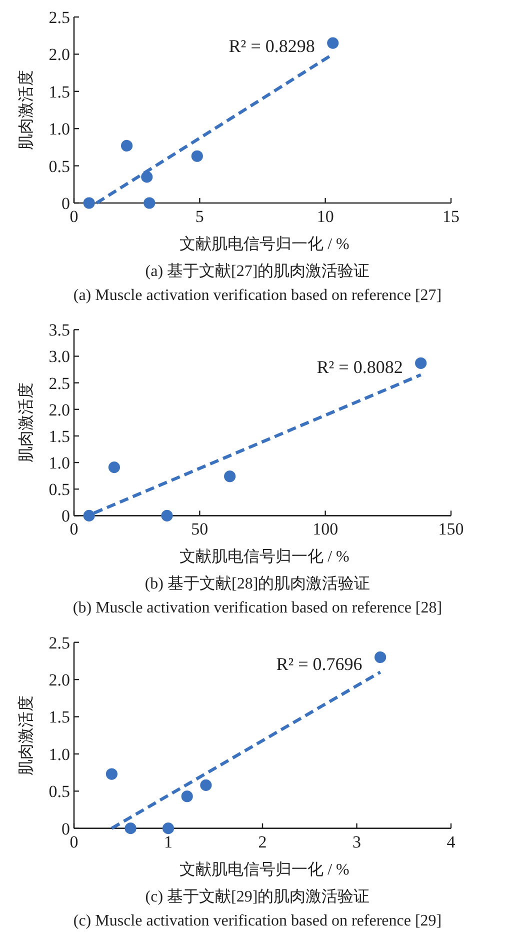  What do you see at coordinates (271, 46) in the screenshot?
I see `annotation: R² = 0.8298` at bounding box center [271, 46].